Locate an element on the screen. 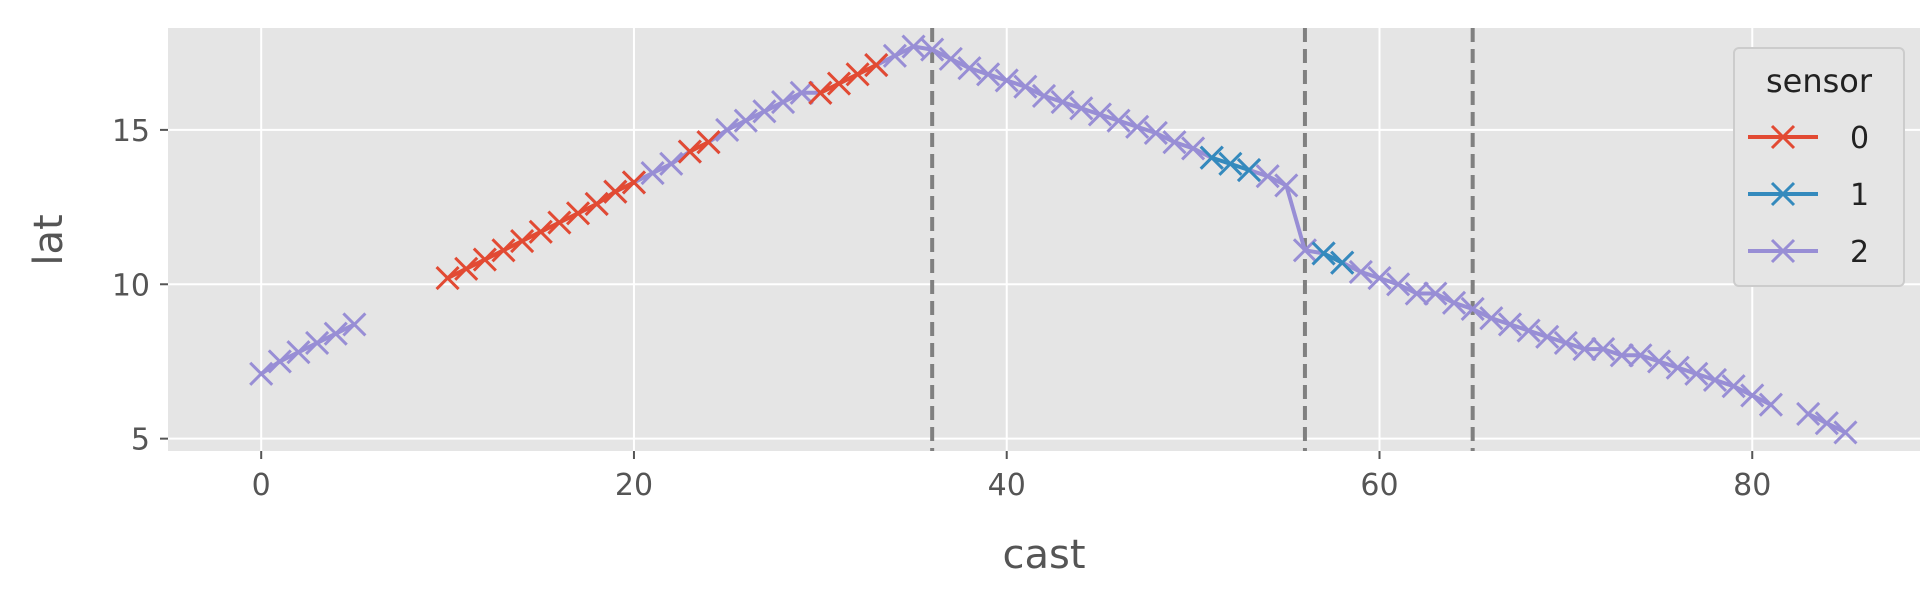 Image resolution: width=1929 pixels, height=604 pixels. legend: sensor 0 1 2 is located at coordinates (1819, 167).